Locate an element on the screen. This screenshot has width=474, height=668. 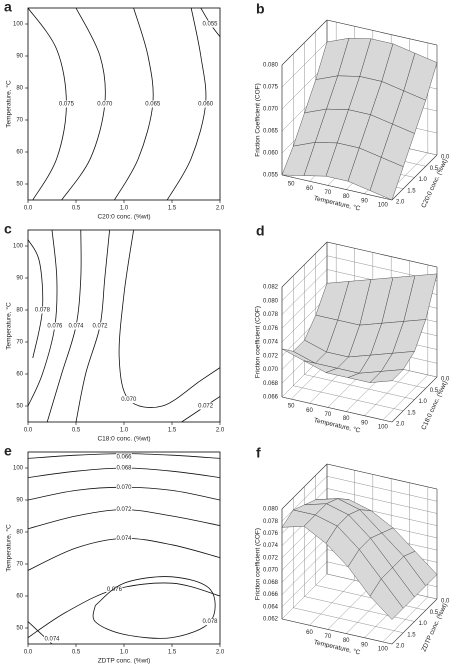
panel-letter: f is located at coordinates (258, 453).